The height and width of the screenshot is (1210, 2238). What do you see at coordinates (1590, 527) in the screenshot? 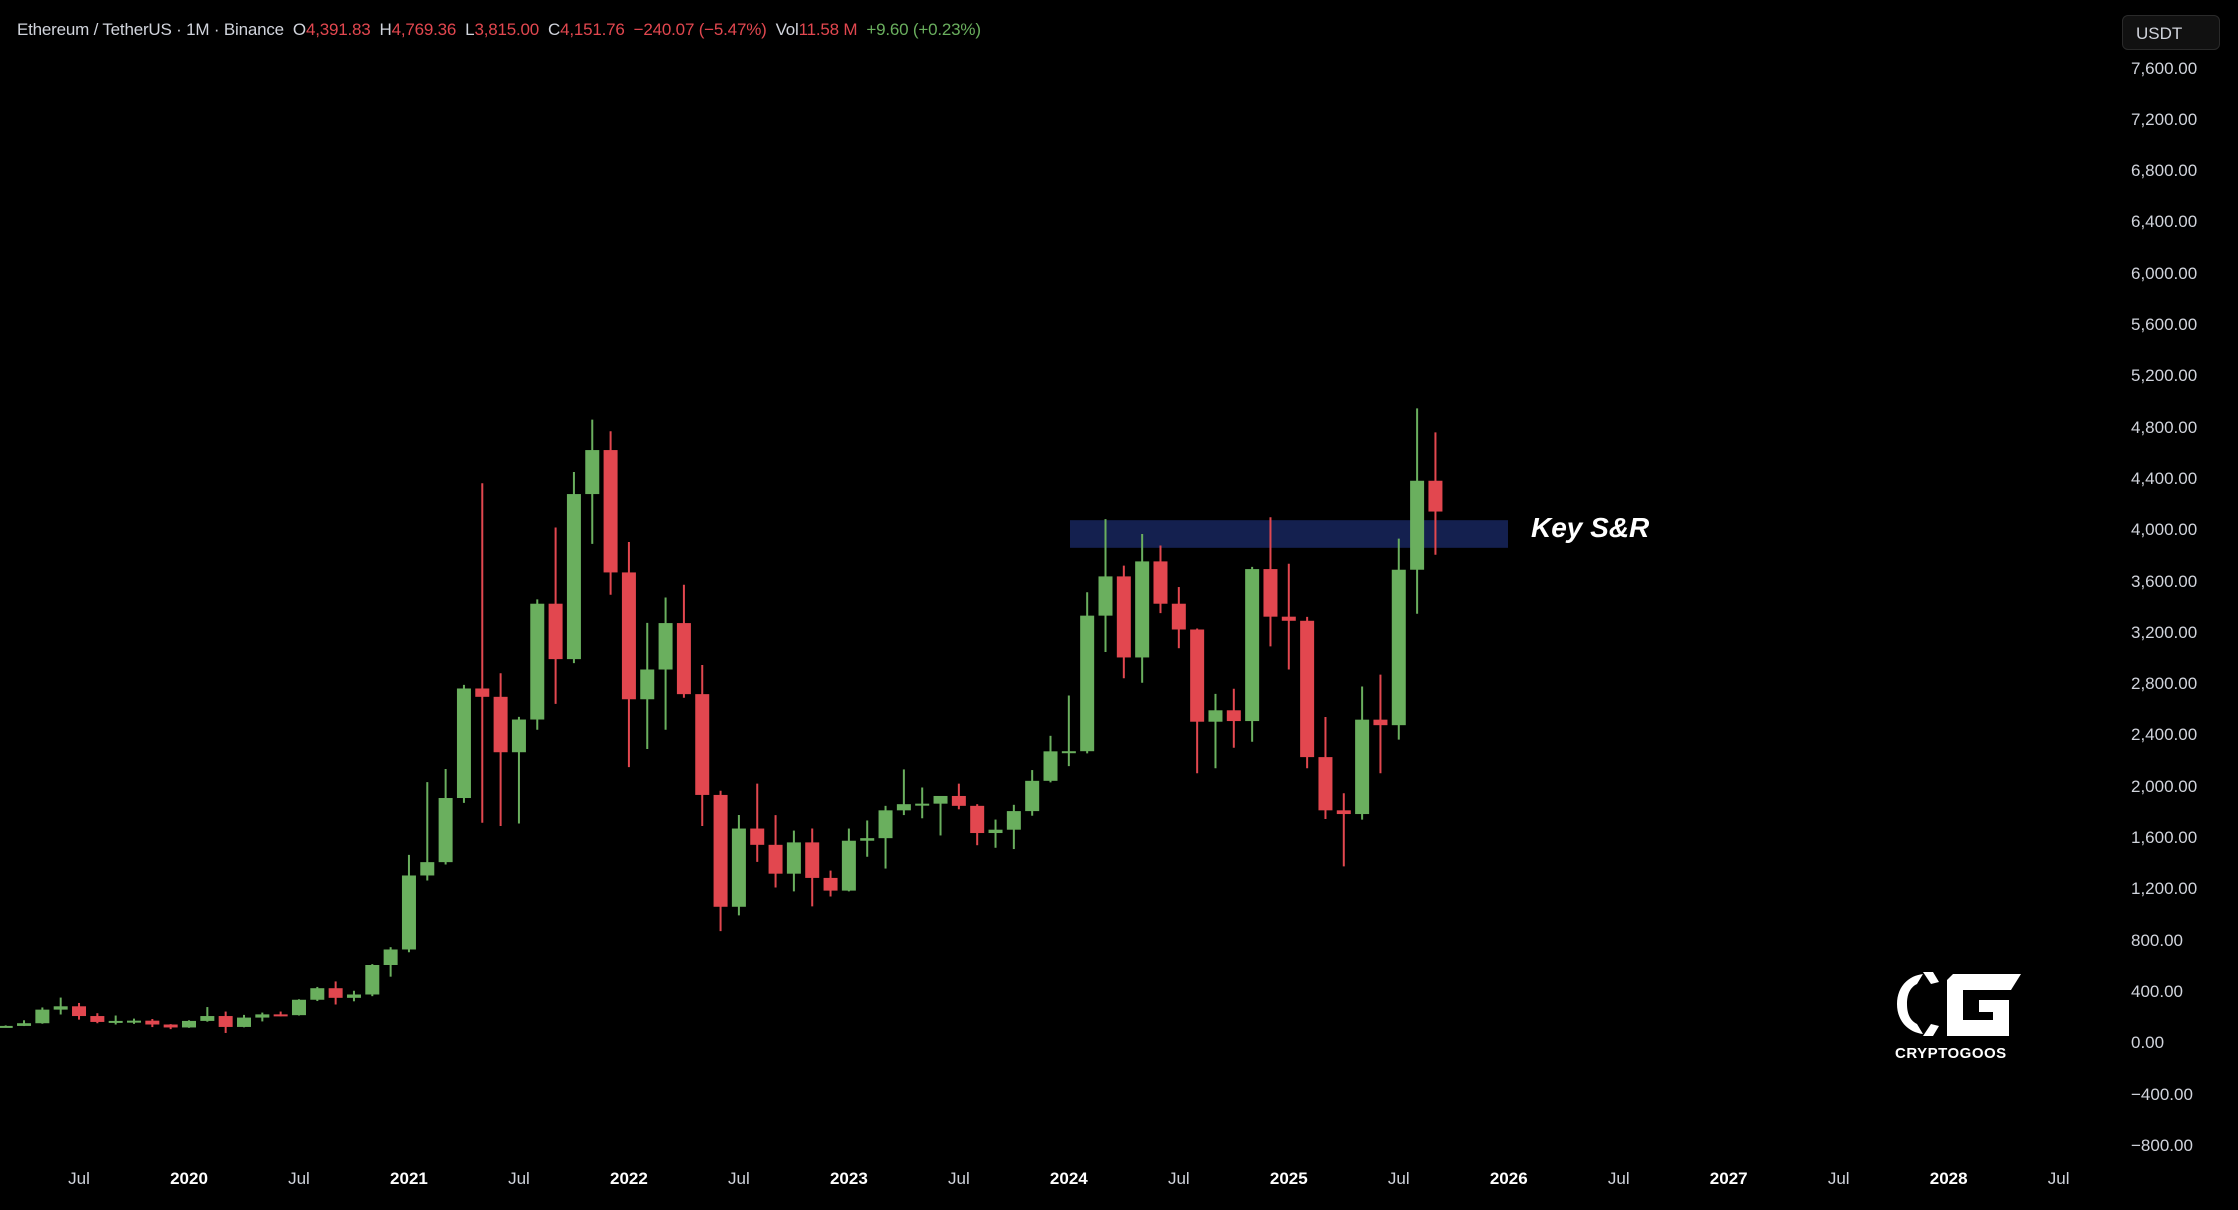
I see `key-sr-annotation: Key S&R` at bounding box center [1590, 527].